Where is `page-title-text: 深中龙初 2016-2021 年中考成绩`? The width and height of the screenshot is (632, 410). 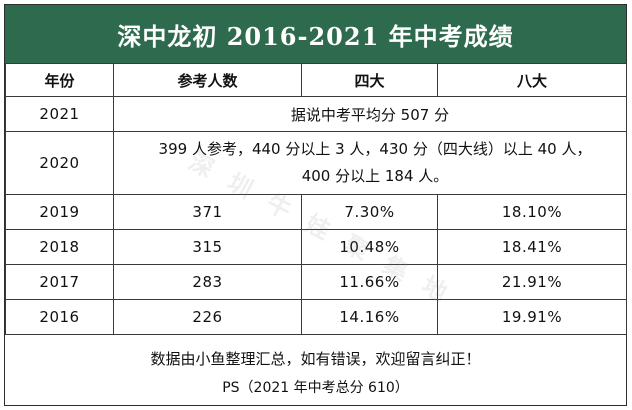
page-title-text: 深中龙初 2016-2021 年中考成绩 is located at coordinates (315, 36).